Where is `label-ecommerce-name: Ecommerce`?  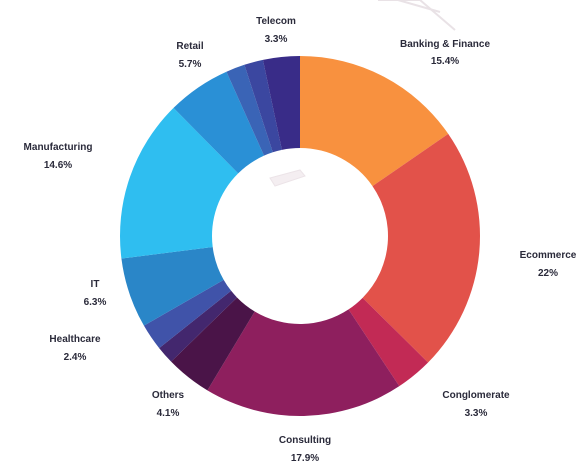 label-ecommerce-name: Ecommerce is located at coordinates (548, 255).